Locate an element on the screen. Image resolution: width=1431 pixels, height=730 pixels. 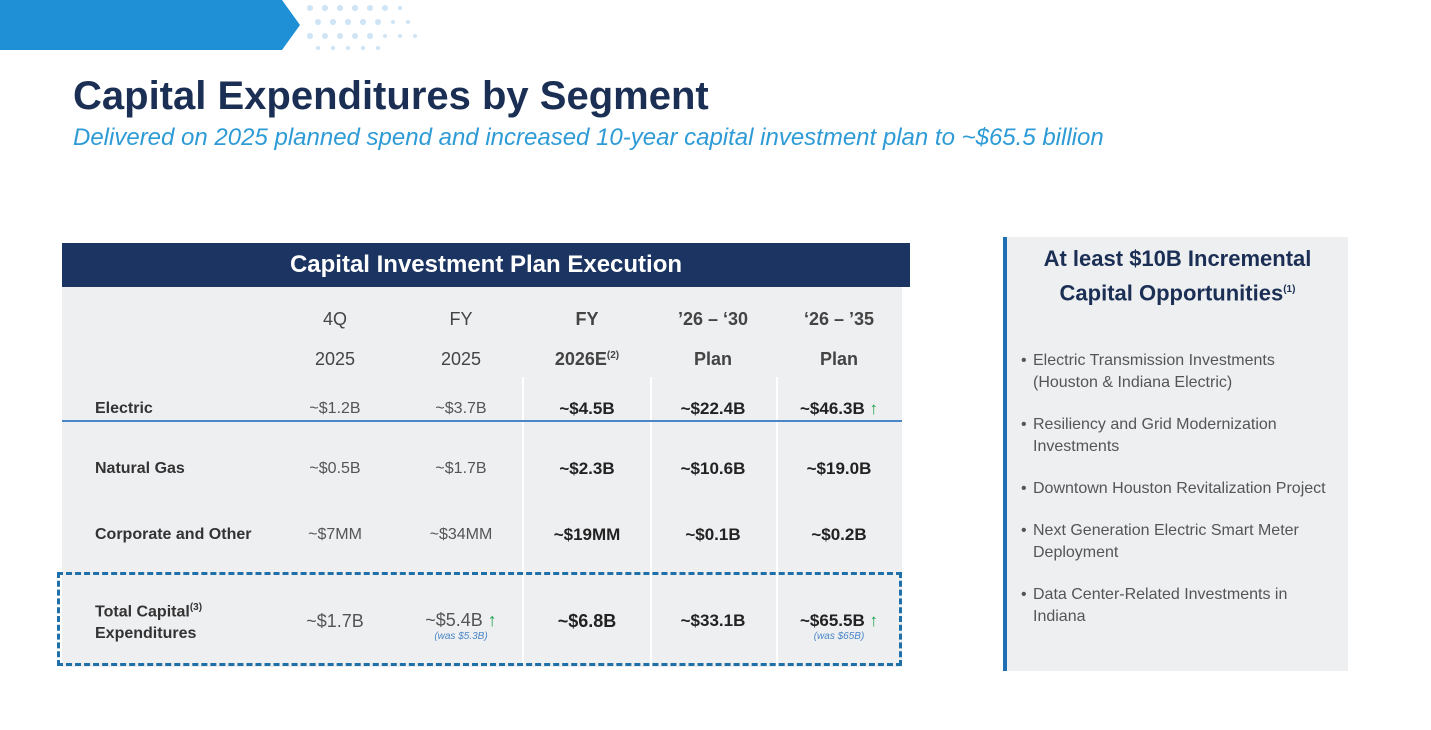
column-header: ‘26 – ’35 is located at coordinates (839, 319).